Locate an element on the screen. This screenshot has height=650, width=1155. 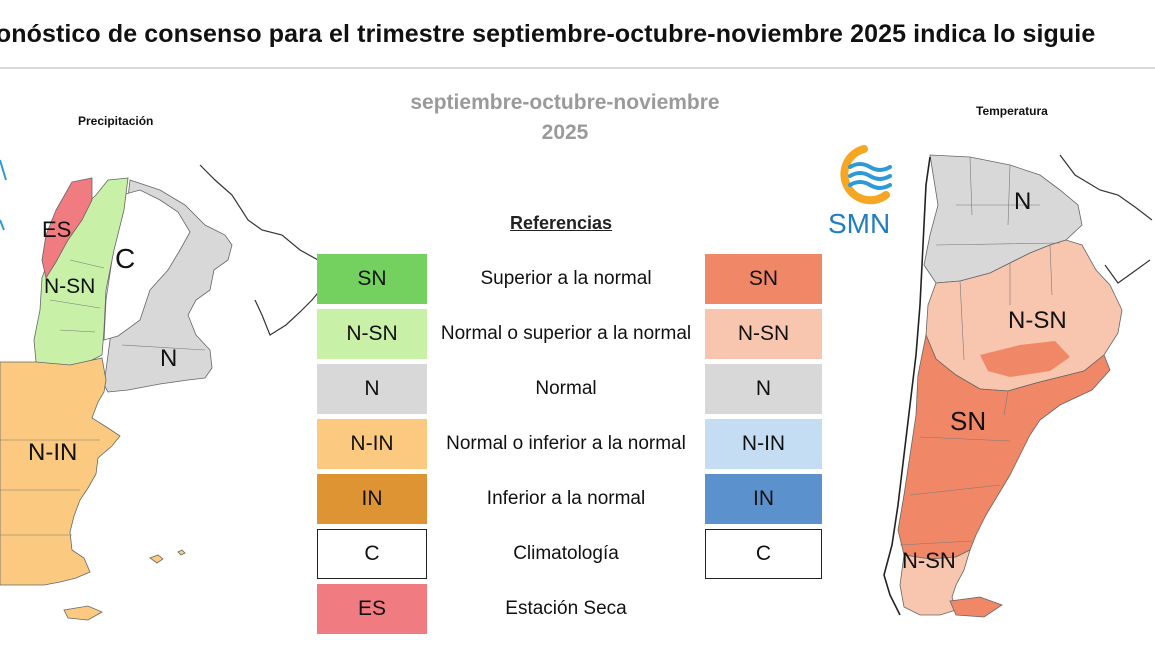
precip-label-c: C is located at coordinates (125, 258).